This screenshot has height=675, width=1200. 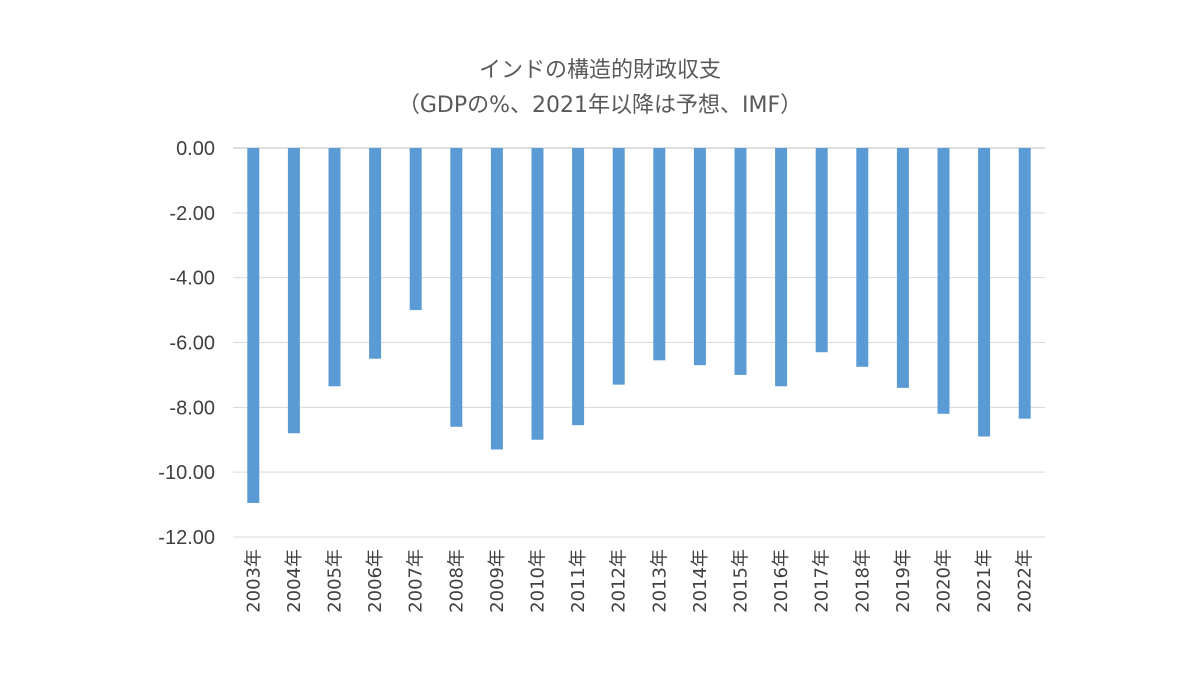 What do you see at coordinates (600, 70) in the screenshot?
I see `chart-title: インドの構造的財政収支` at bounding box center [600, 70].